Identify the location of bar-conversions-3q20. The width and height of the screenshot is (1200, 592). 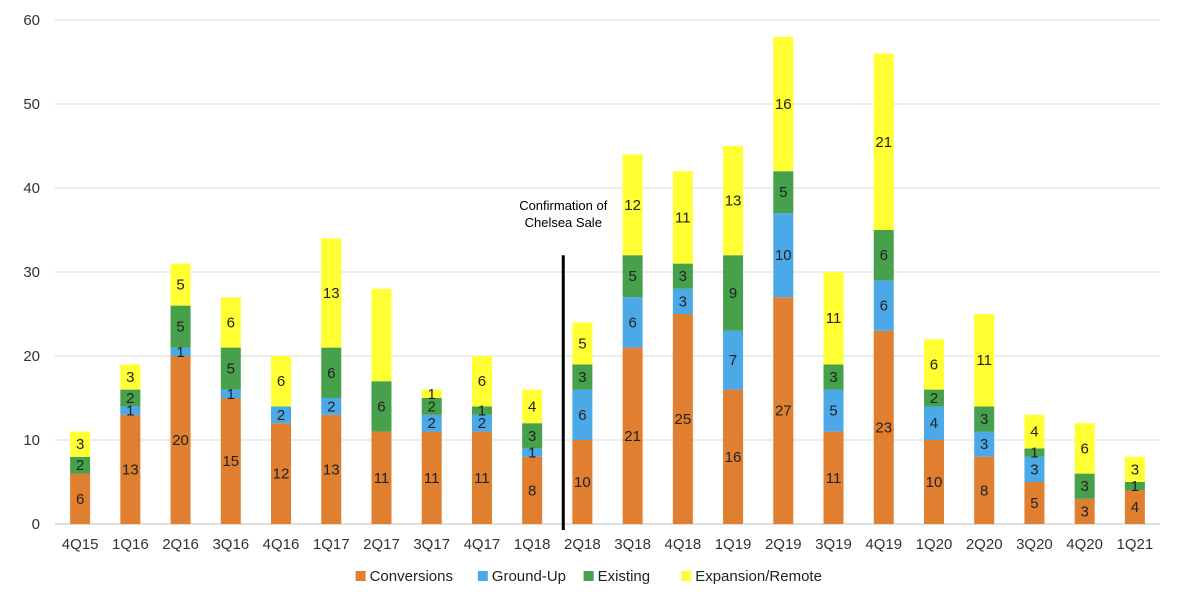
(1034, 503).